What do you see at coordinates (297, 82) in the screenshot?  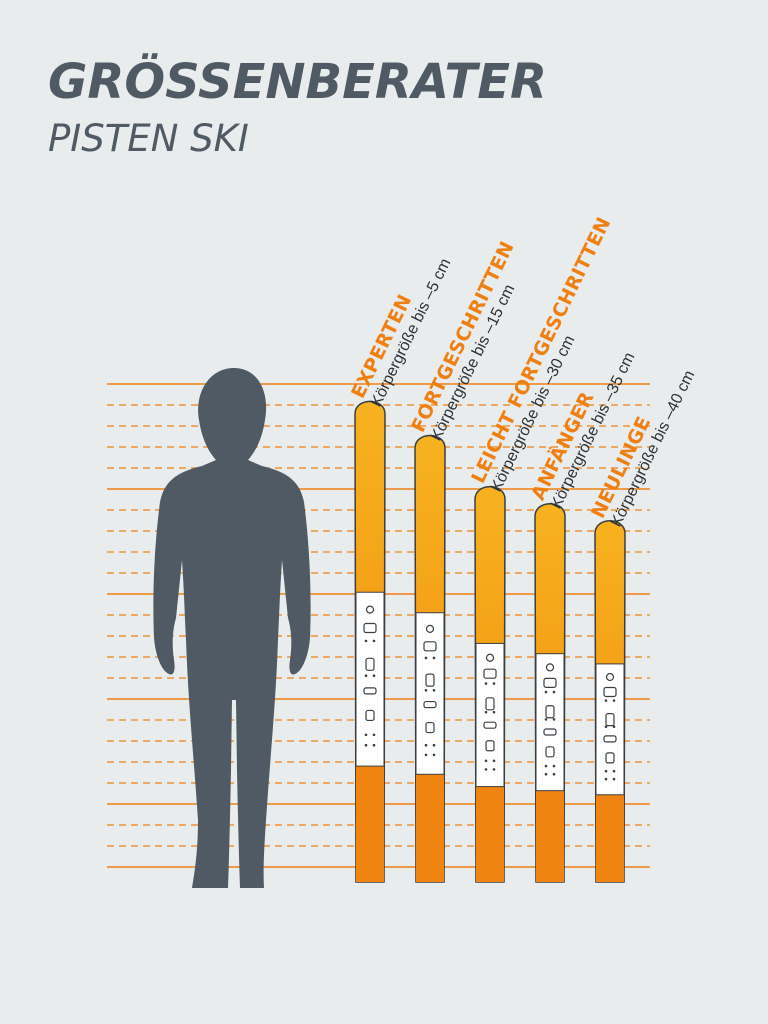 I see `page-title: GRÖSSENBERATER` at bounding box center [297, 82].